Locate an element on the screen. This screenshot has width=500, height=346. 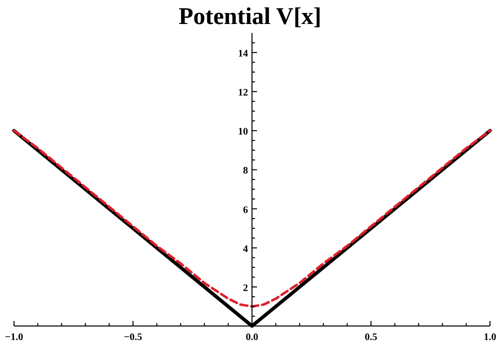
x-tick-label: −0.5 is located at coordinates (133, 337).